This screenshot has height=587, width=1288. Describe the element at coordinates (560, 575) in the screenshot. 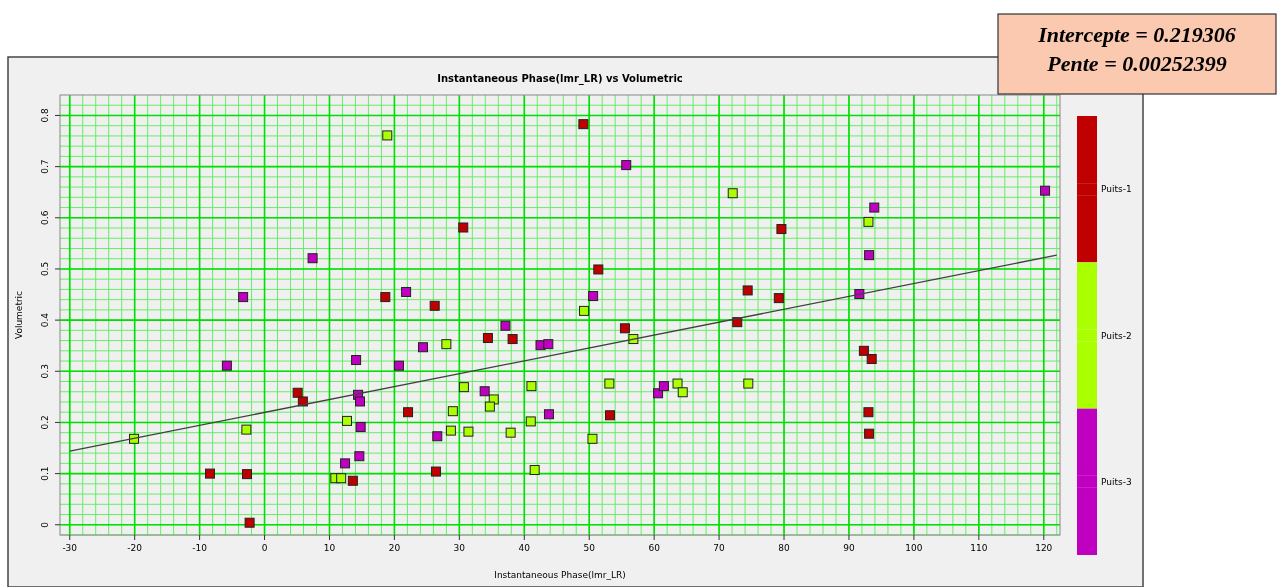

I see `x-axis-title: Instantaneous Phase(lmr_LR)` at that location.